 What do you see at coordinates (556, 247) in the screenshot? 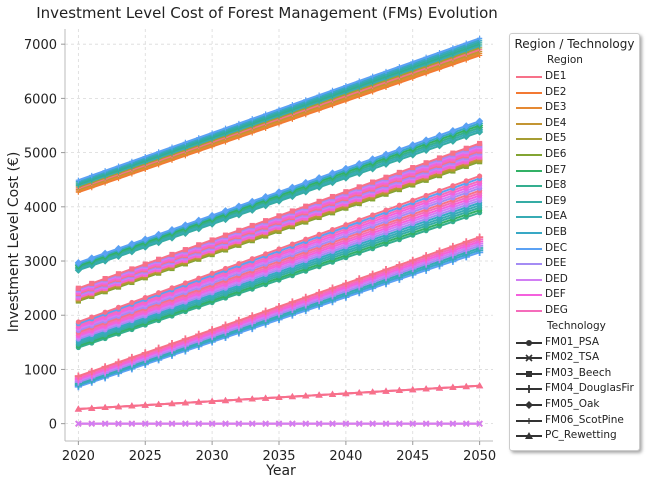
I see `legend-label: DEC` at bounding box center [556, 247].